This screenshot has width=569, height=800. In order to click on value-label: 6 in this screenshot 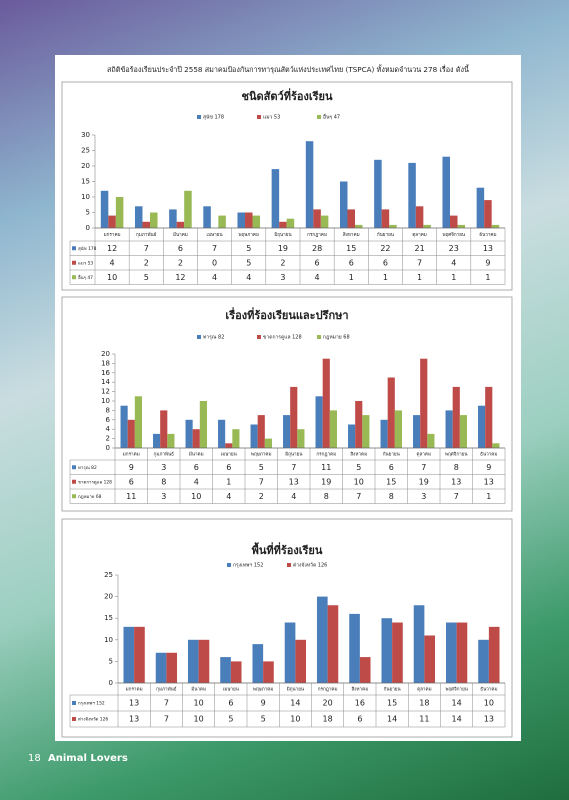, I will do `click(385, 262)`.